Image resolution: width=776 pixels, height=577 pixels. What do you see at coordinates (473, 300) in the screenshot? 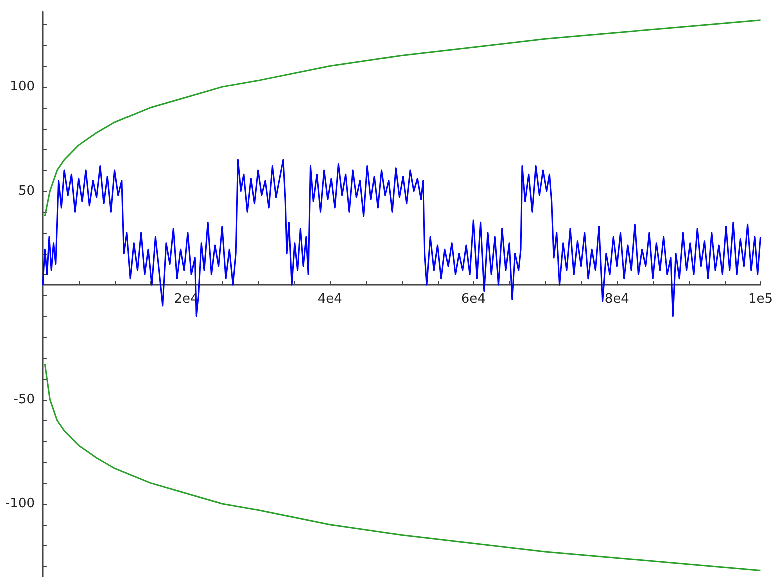
I see `x-tick-label: 6e4` at bounding box center [473, 300].